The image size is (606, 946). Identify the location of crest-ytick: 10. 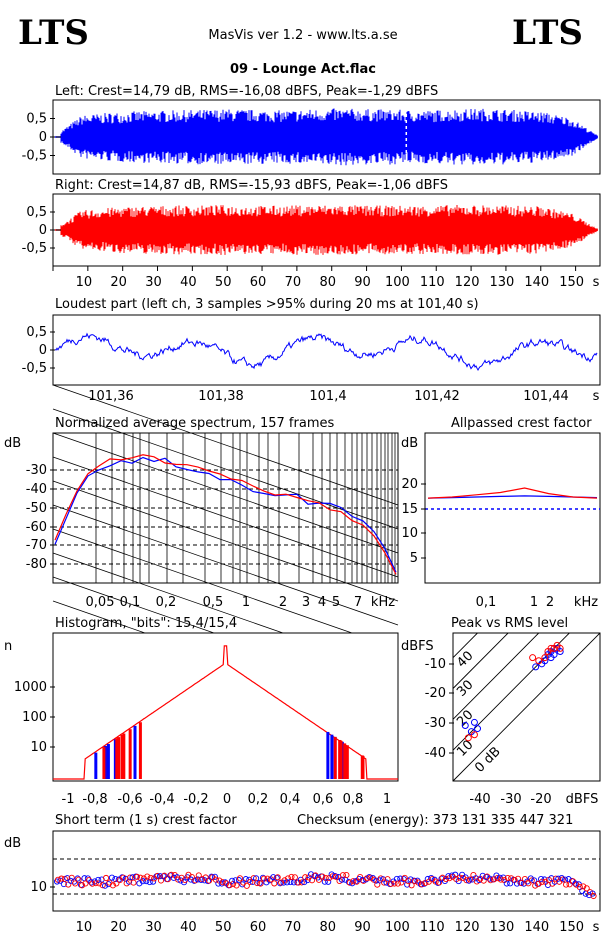
(409, 533).